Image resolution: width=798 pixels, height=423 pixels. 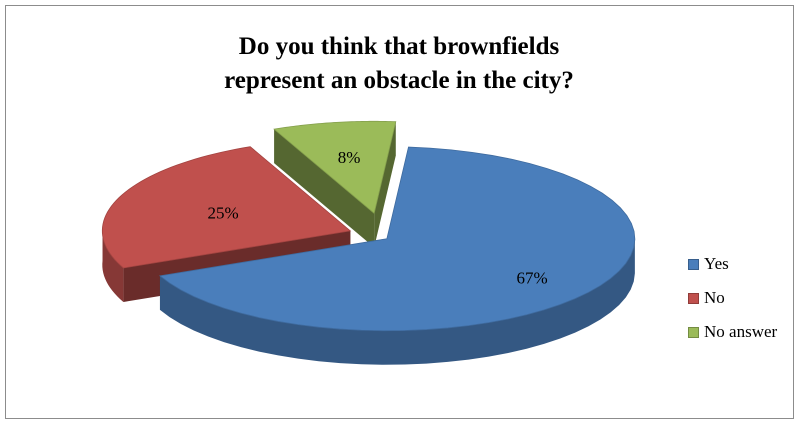 I want to click on legend-label-yes: Yes, so click(x=716, y=263).